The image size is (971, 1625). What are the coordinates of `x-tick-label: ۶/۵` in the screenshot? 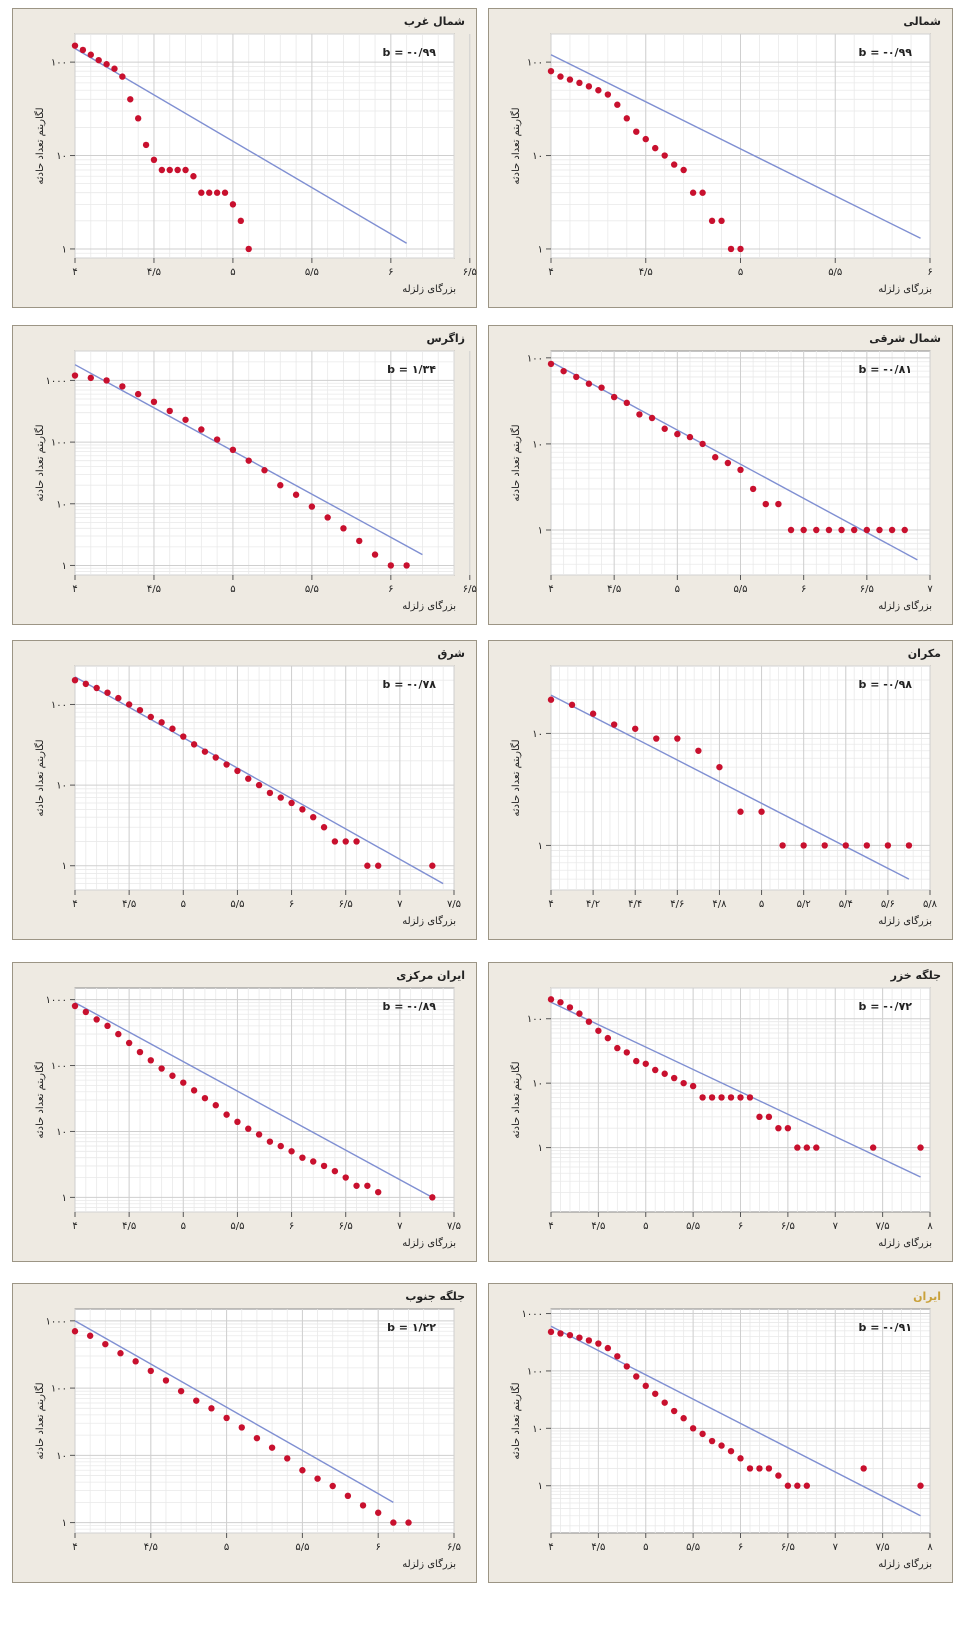 It's located at (788, 1226).